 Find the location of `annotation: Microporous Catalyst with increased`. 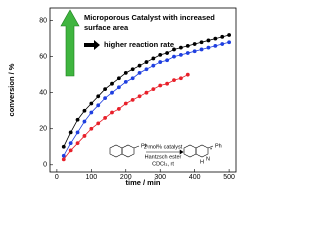

annotation: Microporous Catalyst with increased is located at coordinates (149, 17).